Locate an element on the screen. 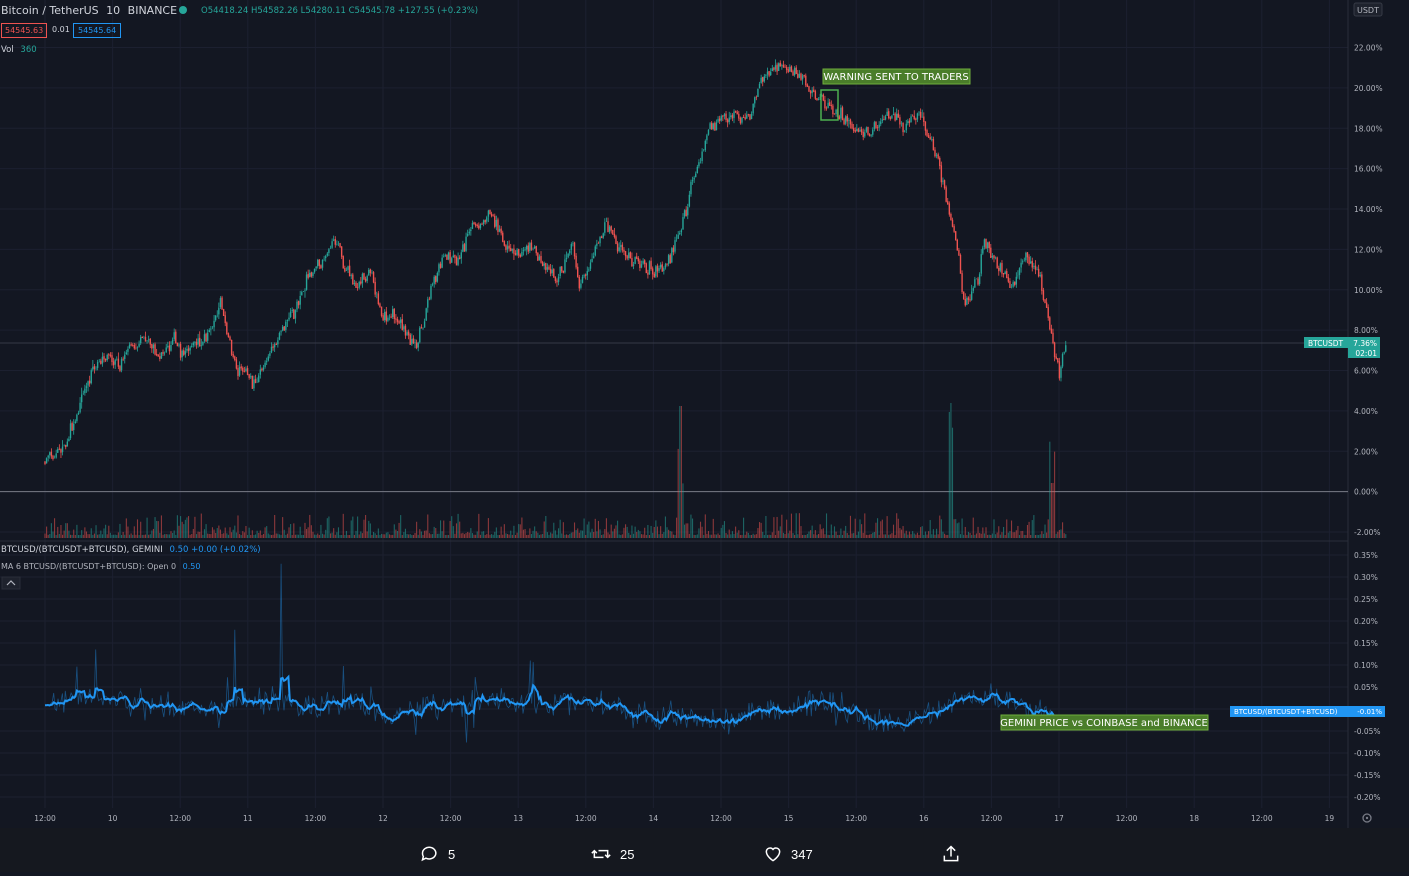 The height and width of the screenshot is (876, 1409). x-tick-label: 12 is located at coordinates (383, 818).